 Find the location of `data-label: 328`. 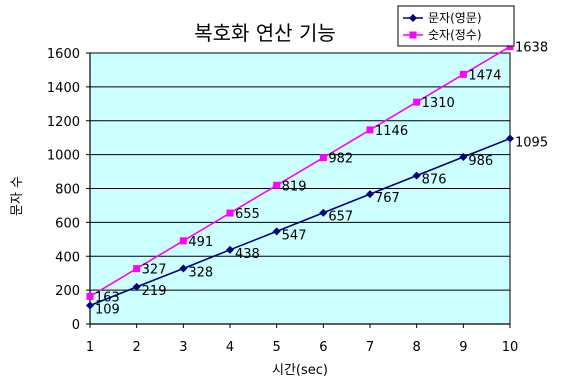

data-label: 328 is located at coordinates (200, 272).